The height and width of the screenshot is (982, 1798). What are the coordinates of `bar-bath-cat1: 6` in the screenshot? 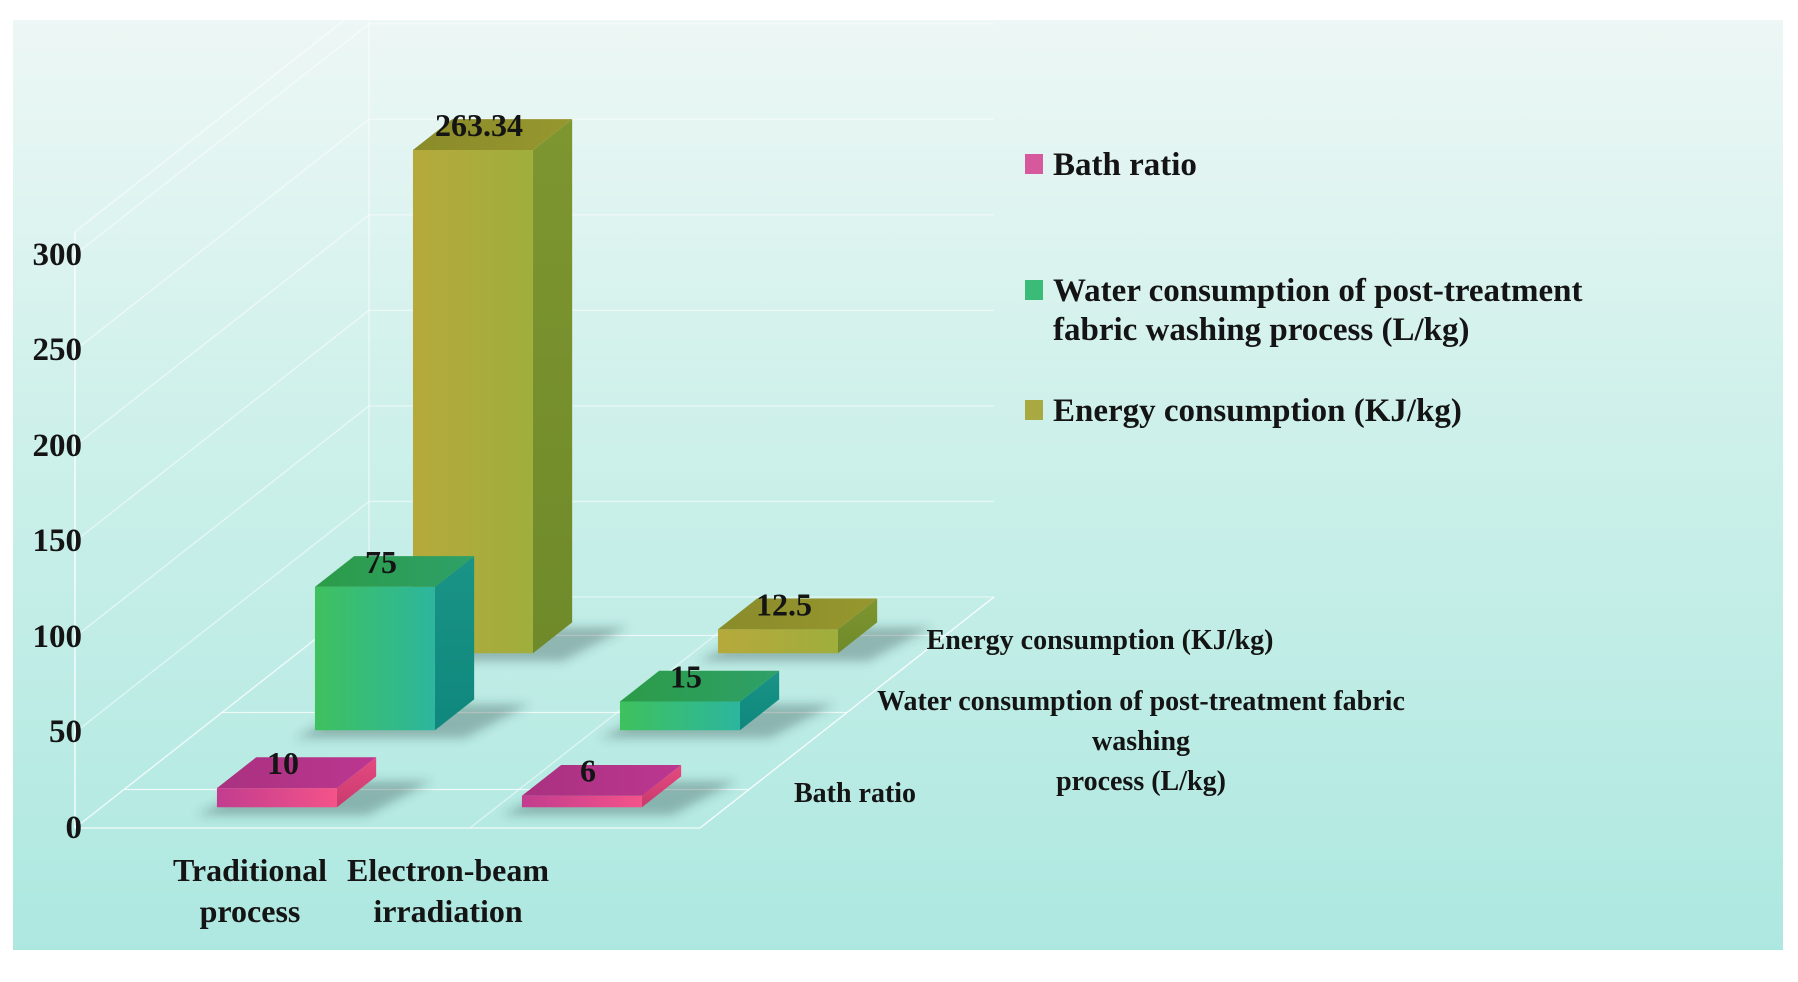 It's located at (619, 784).